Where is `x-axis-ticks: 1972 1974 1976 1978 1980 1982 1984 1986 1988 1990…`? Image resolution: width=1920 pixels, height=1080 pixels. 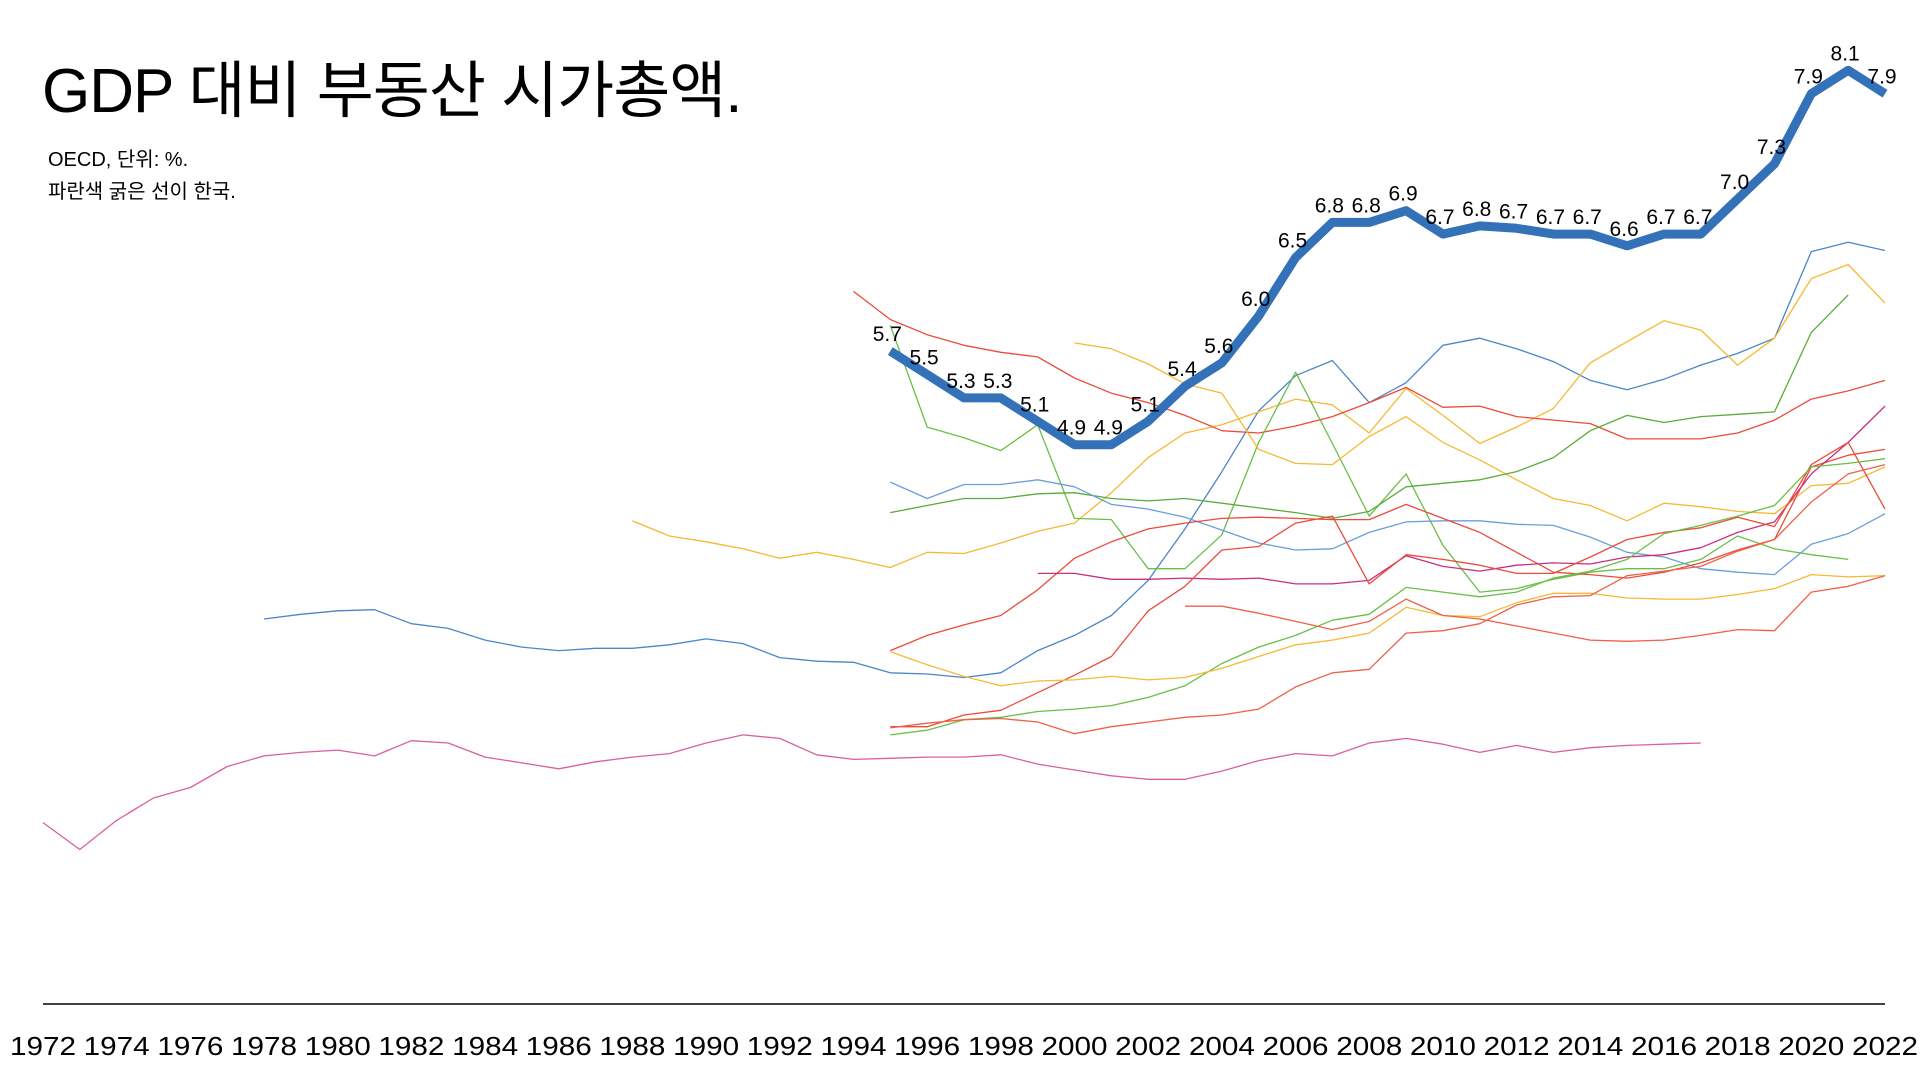 x-axis-ticks: 1972 1974 1976 1978 1980 1982 1984 1986 1988 1990… is located at coordinates (964, 1046).